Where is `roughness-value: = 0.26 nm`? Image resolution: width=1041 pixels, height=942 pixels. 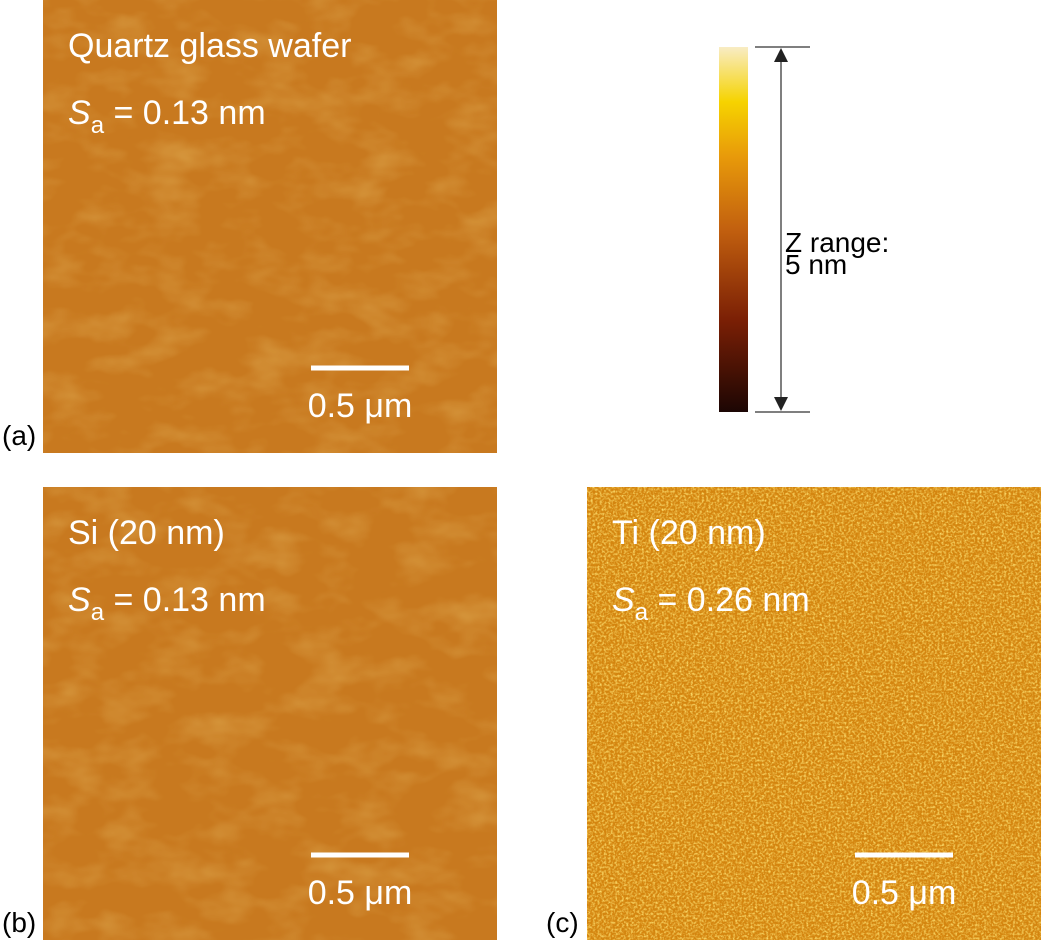
roughness-value: = 0.26 nm is located at coordinates (729, 600).